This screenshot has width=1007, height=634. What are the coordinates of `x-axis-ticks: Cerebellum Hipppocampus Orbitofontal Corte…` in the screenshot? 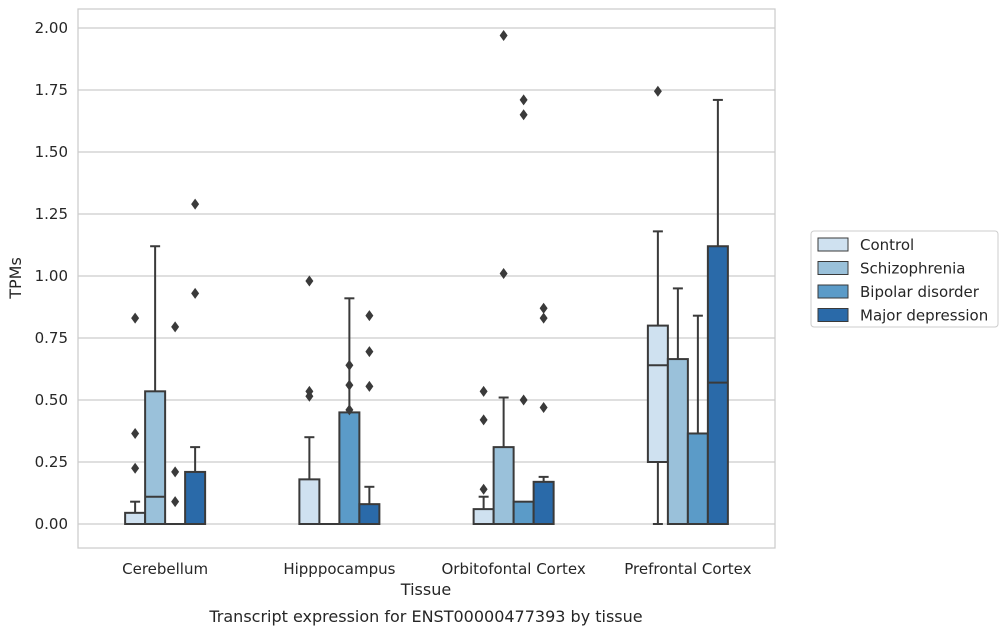 It's located at (436, 569).